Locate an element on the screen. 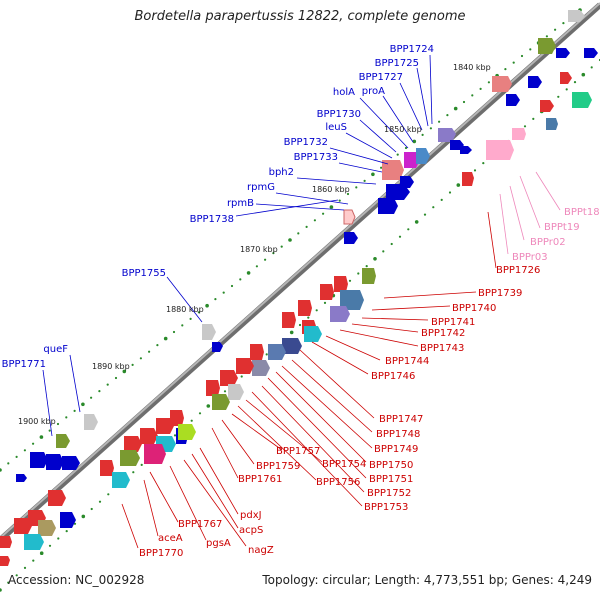 Image resolution: width=600 pixels, height=600 pixels. gene-labels-rna: BPPt18 BPPt19 BPPr02 BPPr03 is located at coordinates (556, 235).